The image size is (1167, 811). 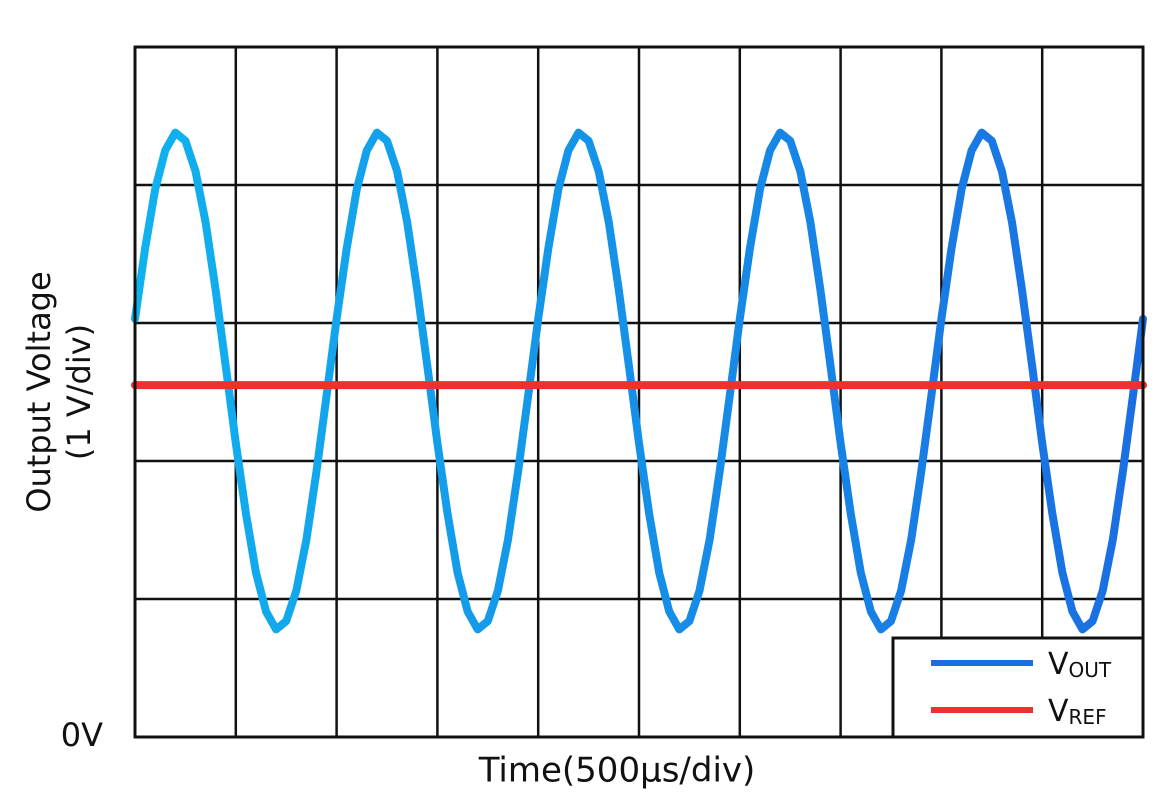 I want to click on x-axis-label: Time(500µs/div), so click(x=617, y=771).